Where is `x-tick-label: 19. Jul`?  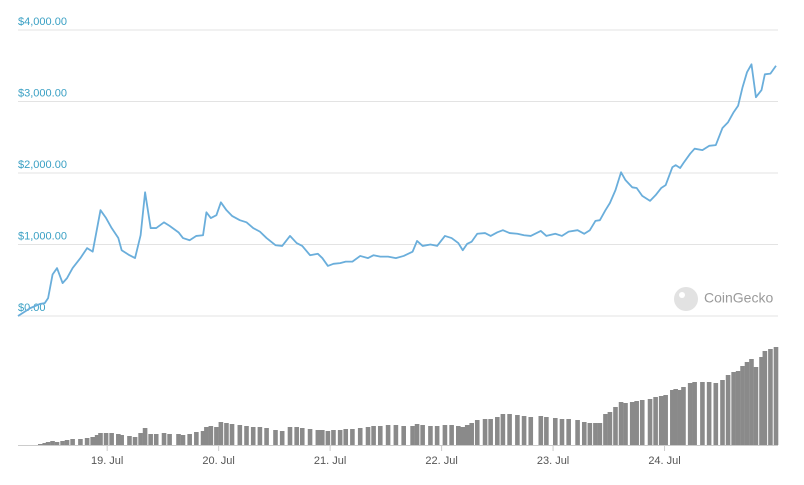 x-tick-label: 19. Jul is located at coordinates (107, 461).